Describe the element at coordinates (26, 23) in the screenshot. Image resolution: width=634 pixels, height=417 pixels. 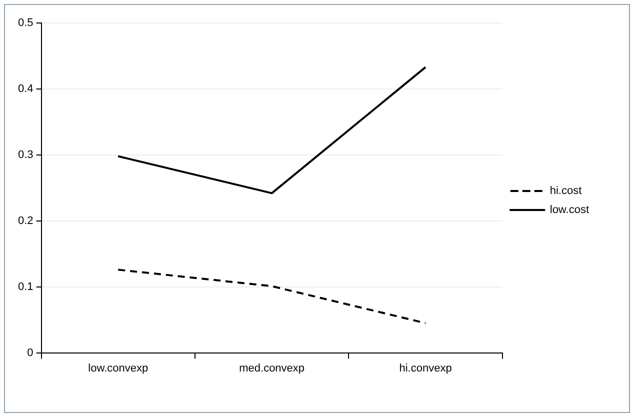
I see `y-tick-label: 0.5` at that location.